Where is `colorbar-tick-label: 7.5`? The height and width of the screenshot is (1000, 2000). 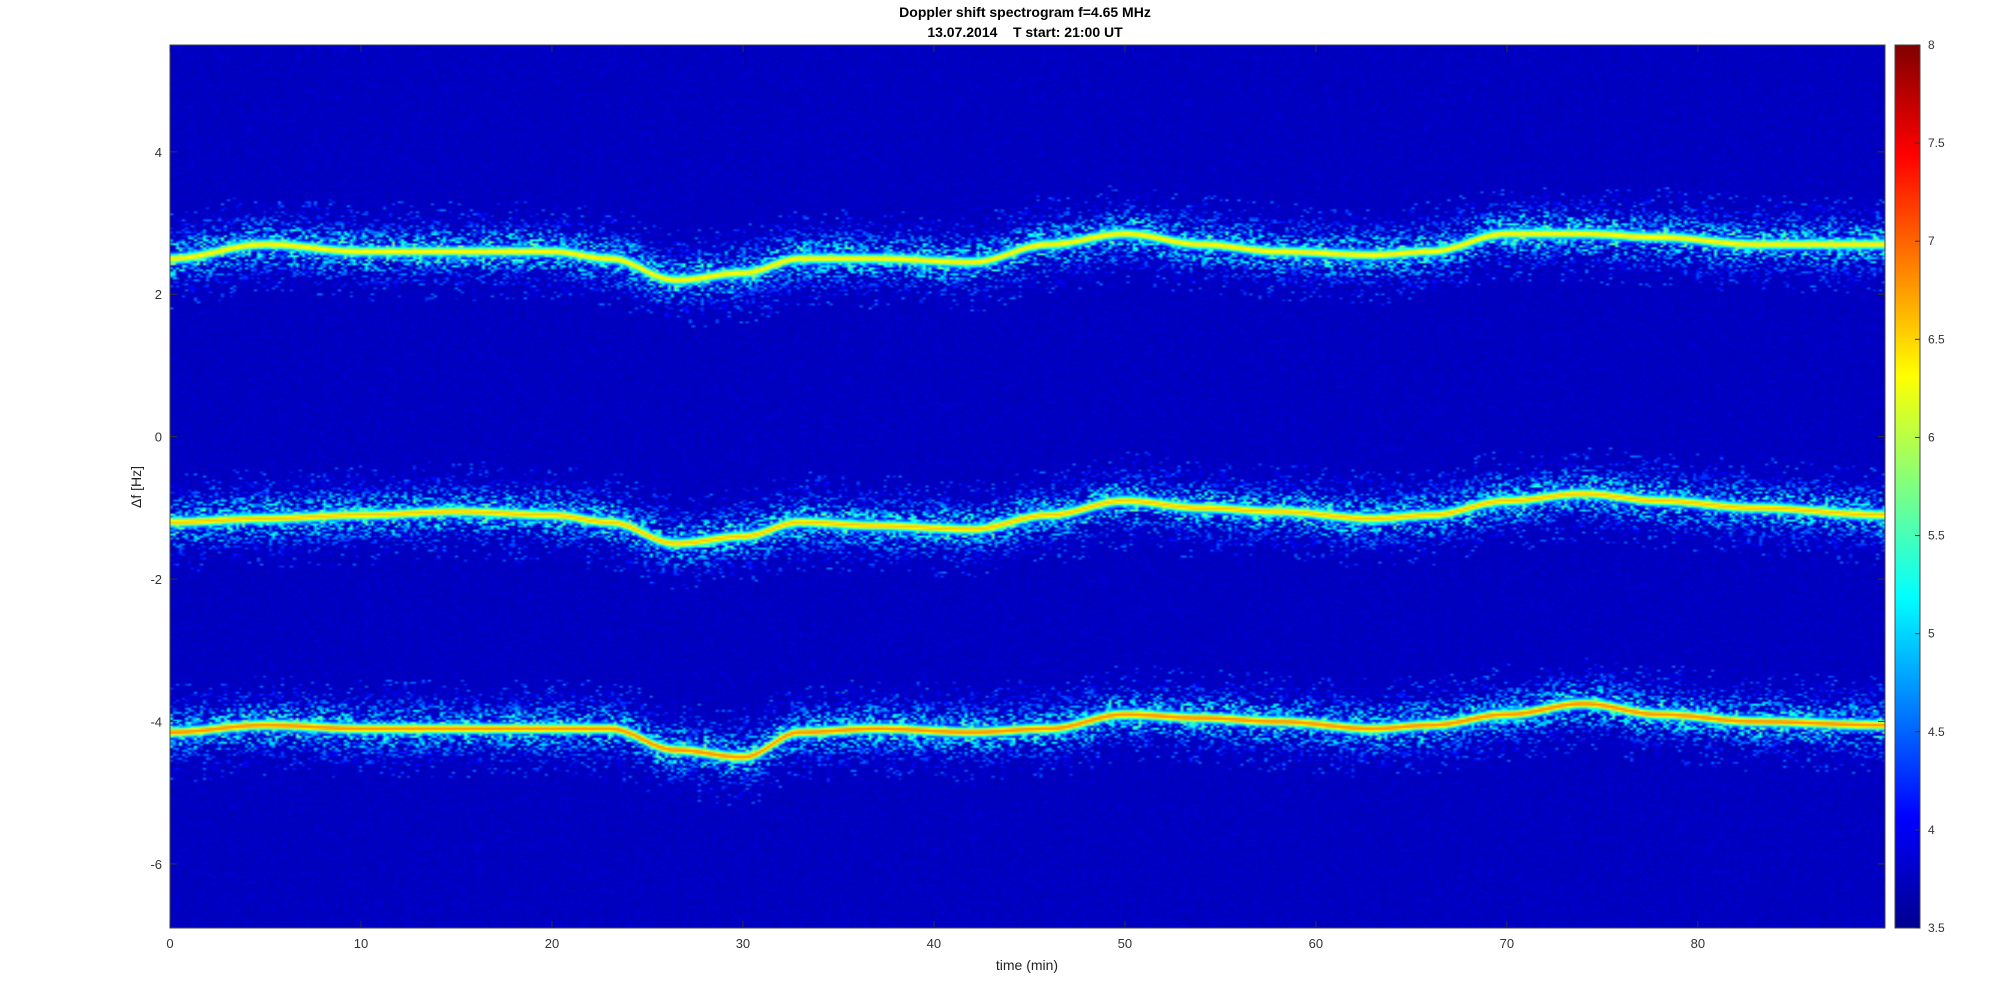
colorbar-tick-label: 7.5 is located at coordinates (1936, 143).